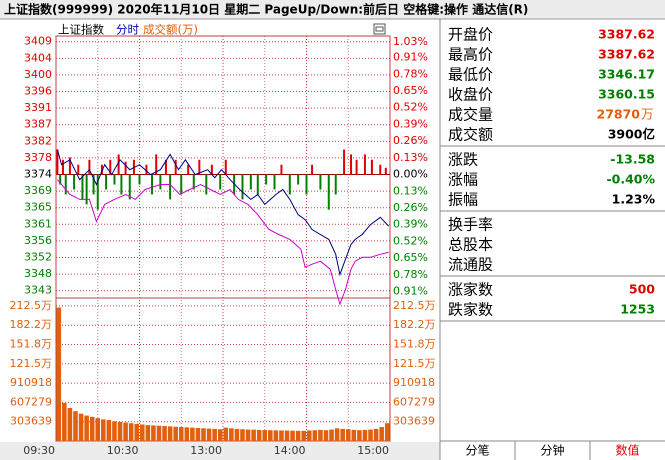  What do you see at coordinates (38, 107) in the screenshot?
I see `y-tick-label: 3391` at bounding box center [38, 107].